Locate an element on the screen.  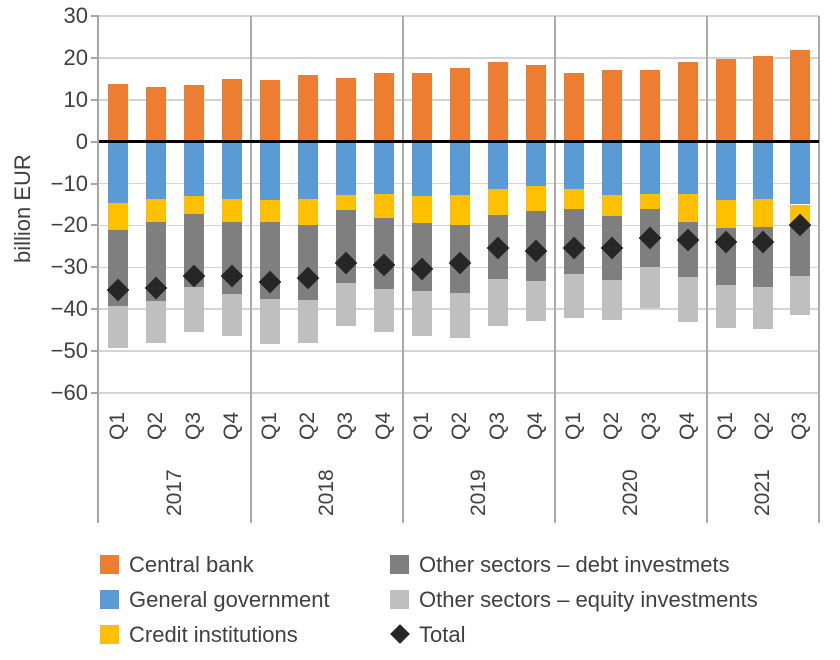
zero-line is located at coordinates (459, 141).